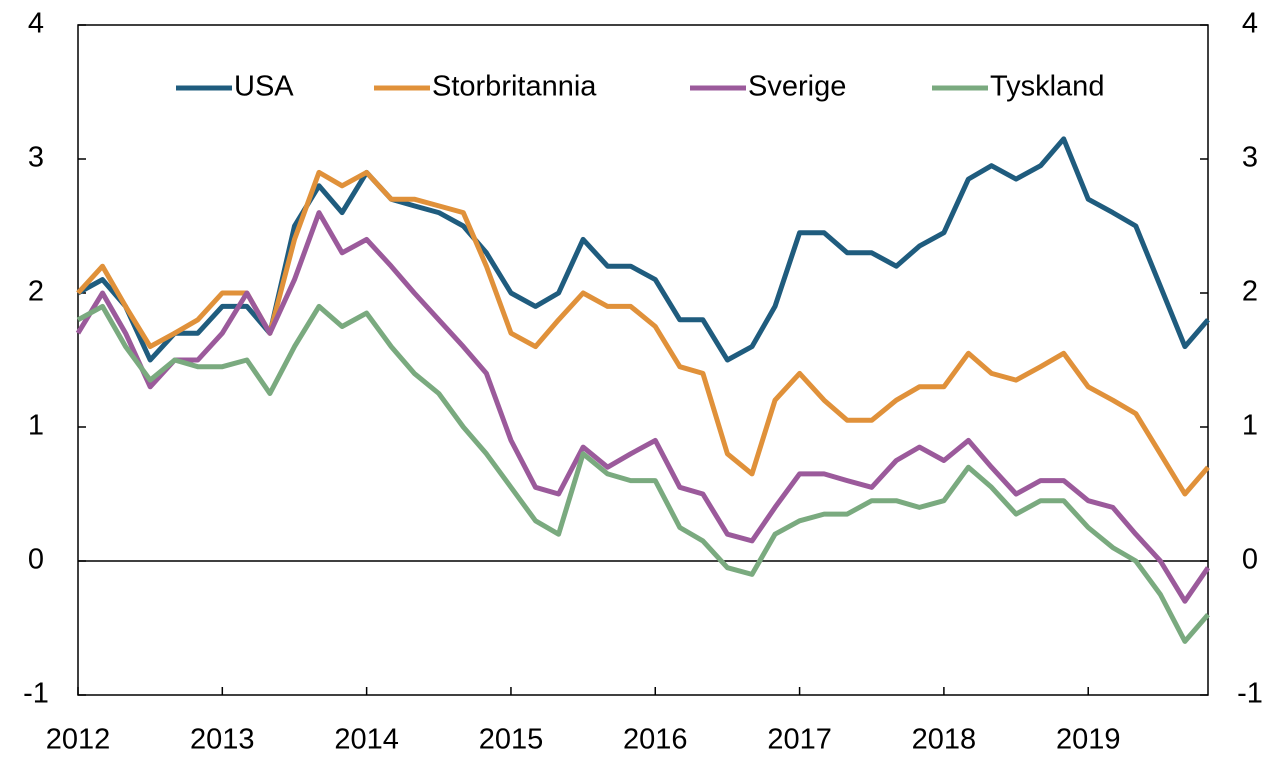 The width and height of the screenshot is (1271, 761). What do you see at coordinates (1250, 158) in the screenshot?
I see `y-tick-label-right: 3` at bounding box center [1250, 158].